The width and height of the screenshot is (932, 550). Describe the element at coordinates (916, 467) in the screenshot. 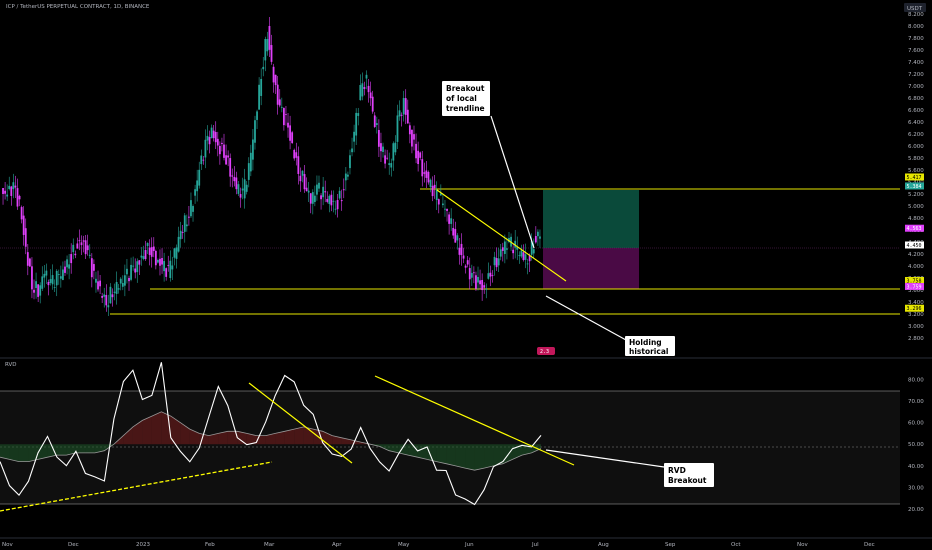

I see `rvd-tick-label: 40.00` at that location.